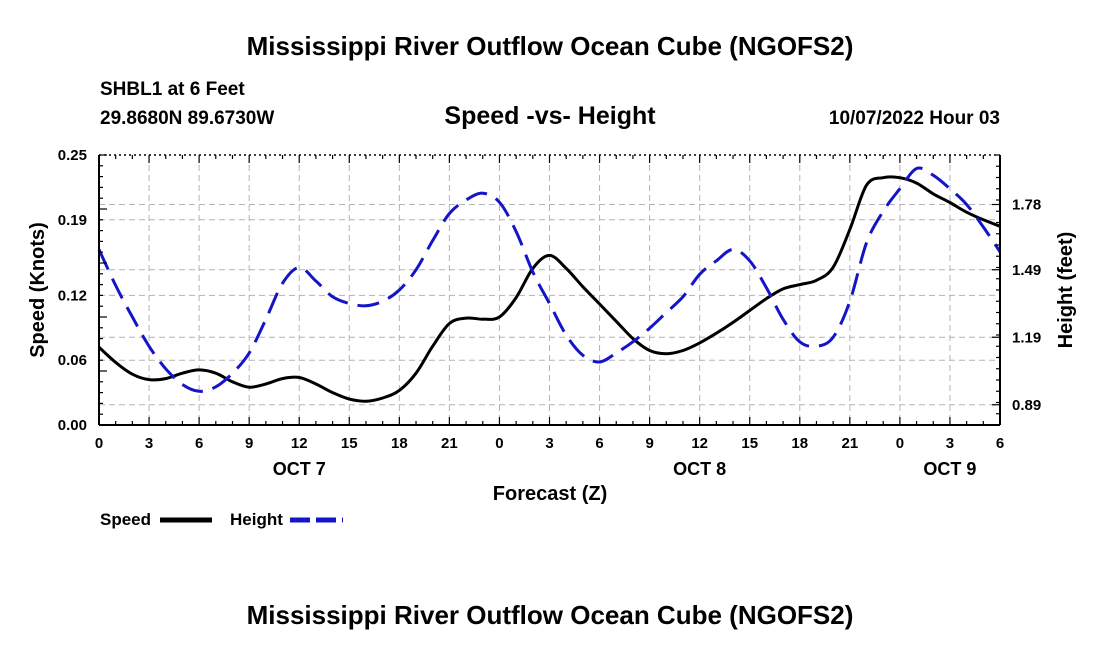 Image resolution: width=1100 pixels, height=650 pixels. I want to click on y-tick-label: 0.12, so click(72, 295).